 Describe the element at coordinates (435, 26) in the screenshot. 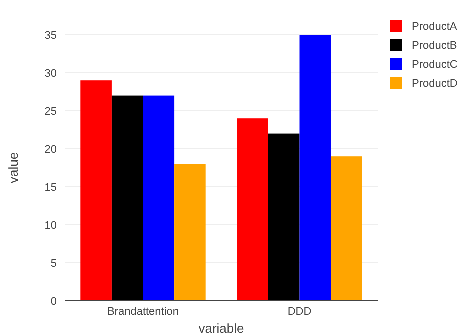

I see `legend-label: ProductA` at that location.